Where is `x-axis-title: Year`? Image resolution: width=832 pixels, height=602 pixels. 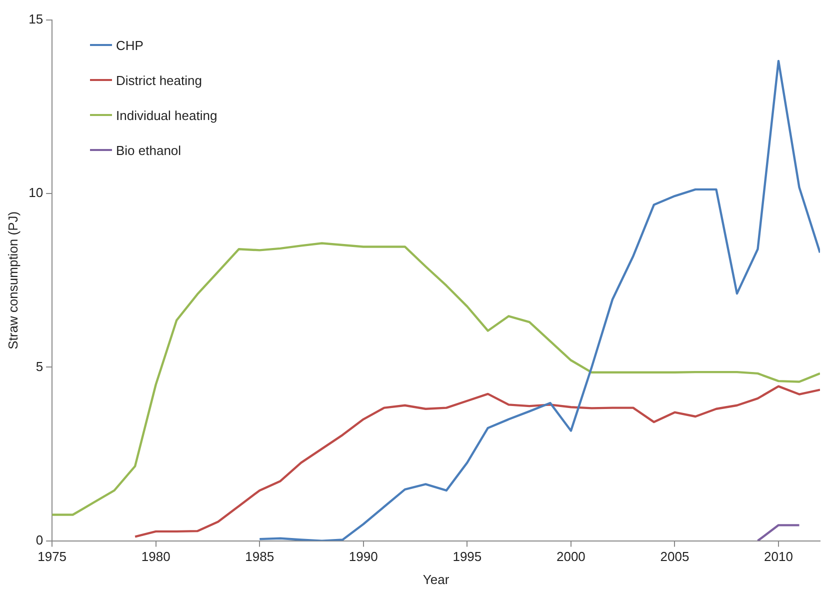 x-axis-title: Year is located at coordinates (436, 579).